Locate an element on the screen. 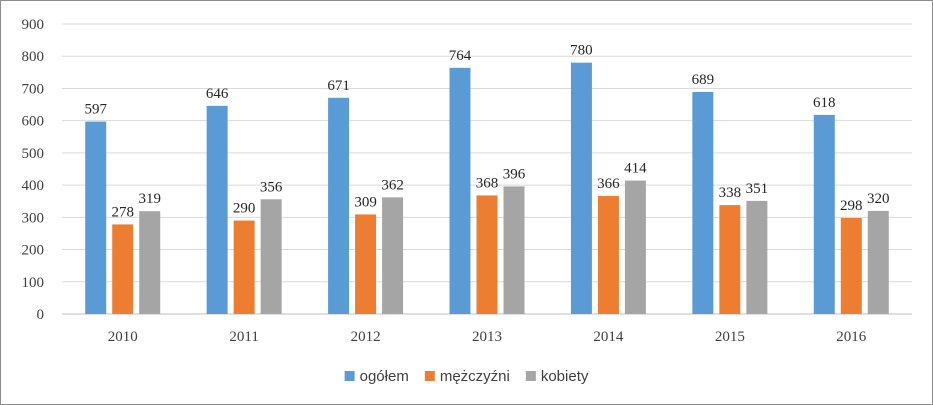 The height and width of the screenshot is (405, 933). data-label: 320 is located at coordinates (878, 199).